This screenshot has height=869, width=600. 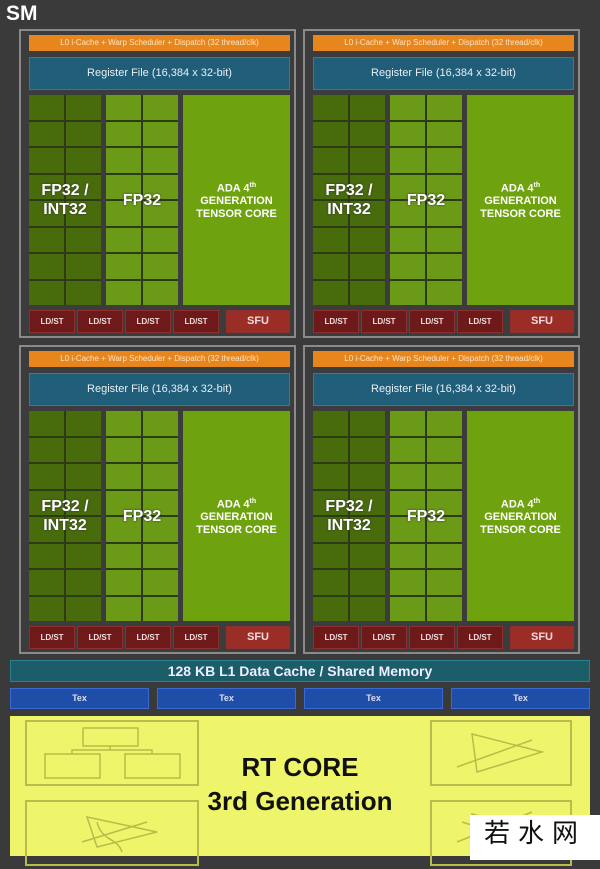 I want to click on ray-triangle-icon, so click(x=501, y=753).